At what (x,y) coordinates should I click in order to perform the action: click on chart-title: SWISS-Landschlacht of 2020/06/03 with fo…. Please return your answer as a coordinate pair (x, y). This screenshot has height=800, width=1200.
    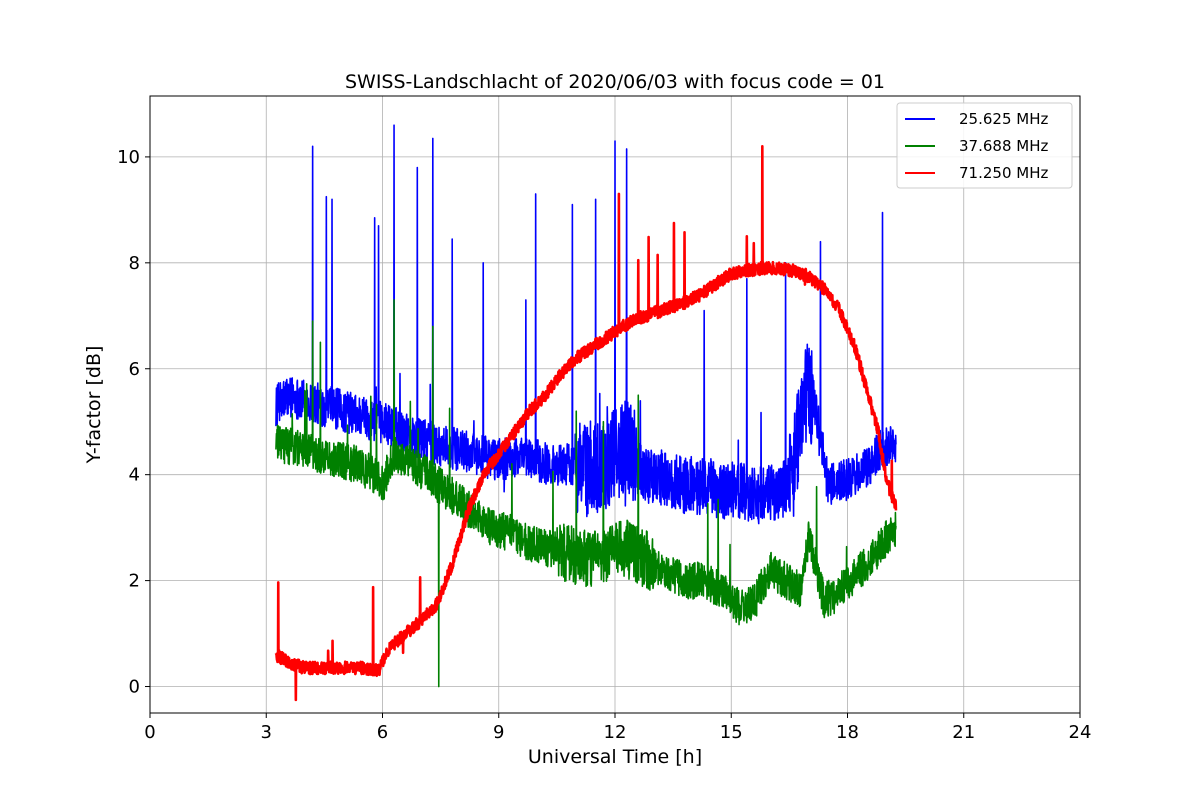
    Looking at the image, I should click on (615, 82).